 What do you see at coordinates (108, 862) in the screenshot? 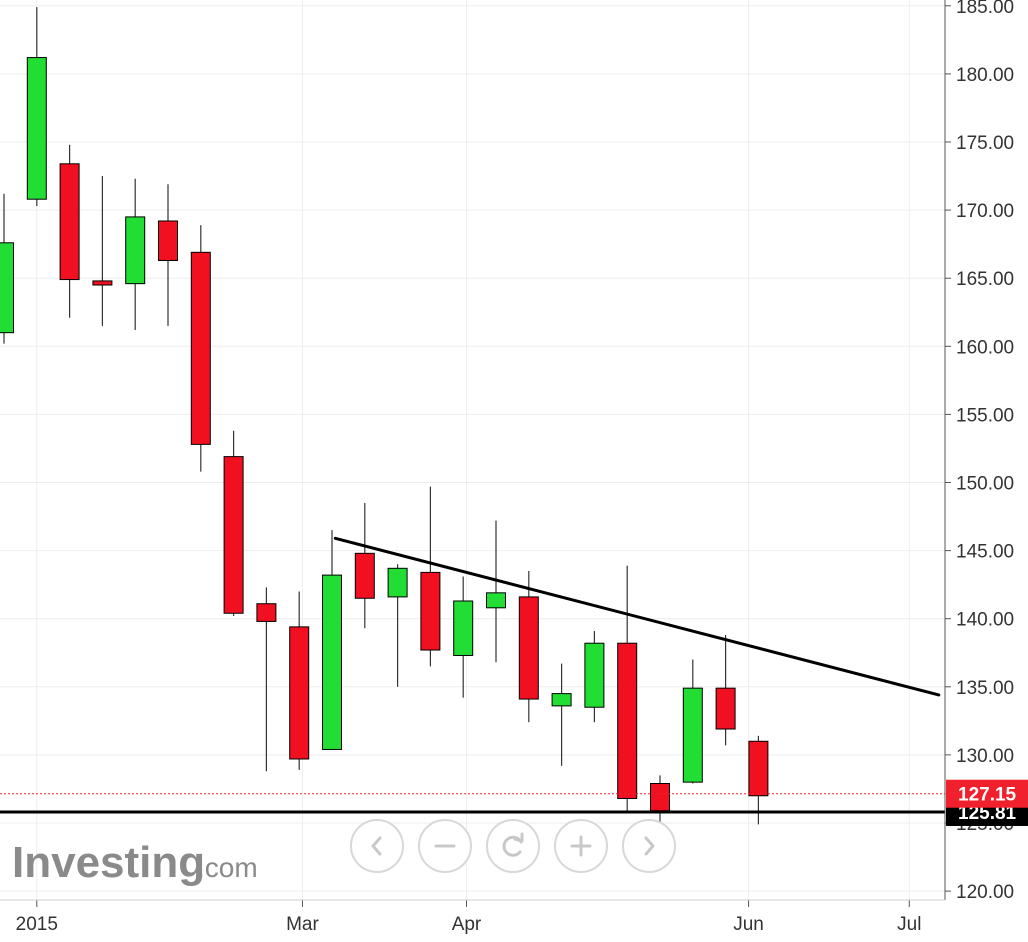
I see `watermark-brand: Investing` at bounding box center [108, 862].